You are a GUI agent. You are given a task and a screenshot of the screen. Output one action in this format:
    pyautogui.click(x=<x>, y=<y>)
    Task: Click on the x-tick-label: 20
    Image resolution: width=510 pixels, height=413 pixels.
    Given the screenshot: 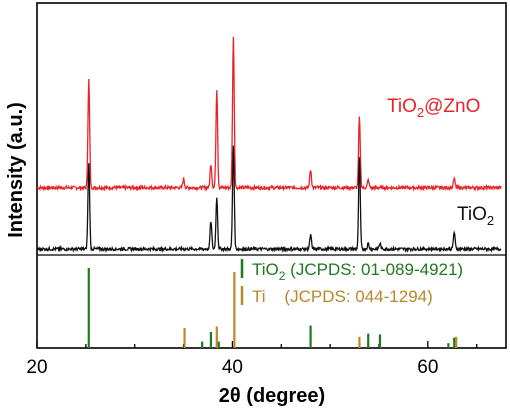 What is the action you would take?
    pyautogui.click(x=36, y=367)
    